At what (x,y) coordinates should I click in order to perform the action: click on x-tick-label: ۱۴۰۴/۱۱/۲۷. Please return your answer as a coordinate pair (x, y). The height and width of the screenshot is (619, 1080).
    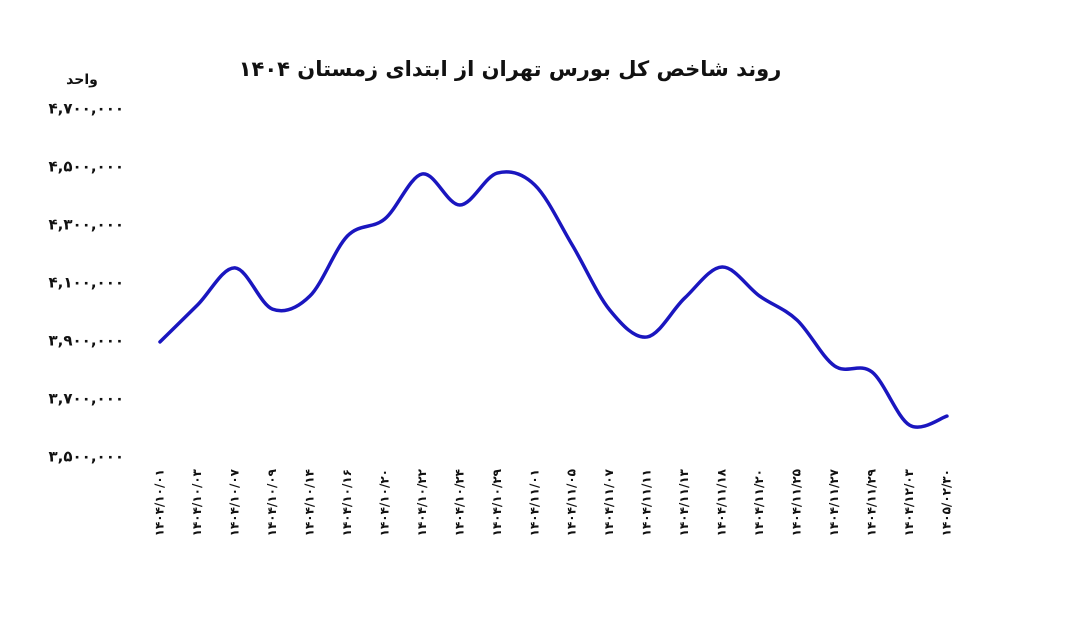
    Looking at the image, I should click on (834, 502).